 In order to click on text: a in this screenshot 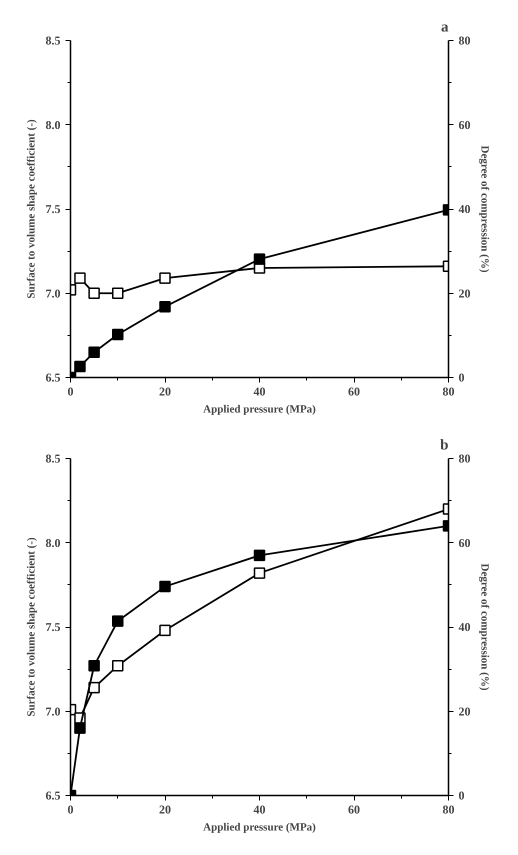, I will do `click(445, 28)`.